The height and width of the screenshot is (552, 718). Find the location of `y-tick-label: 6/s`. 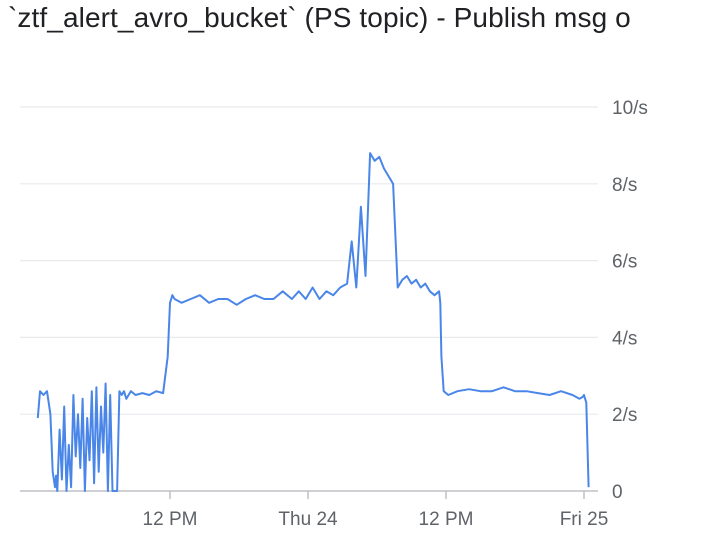

y-tick-label: 6/s is located at coordinates (624, 262).